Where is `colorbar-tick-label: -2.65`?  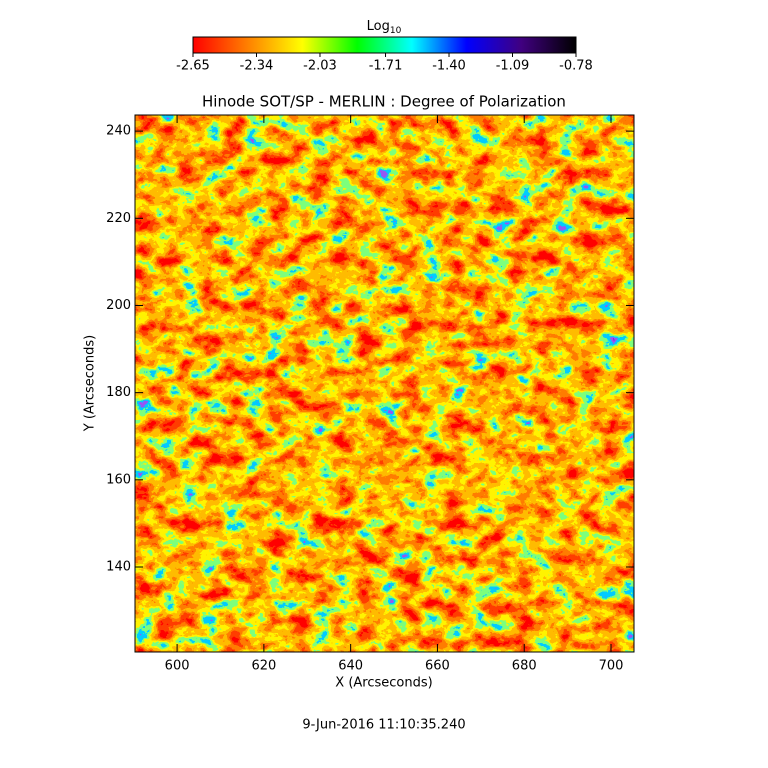
colorbar-tick-label: -2.65 is located at coordinates (193, 66).